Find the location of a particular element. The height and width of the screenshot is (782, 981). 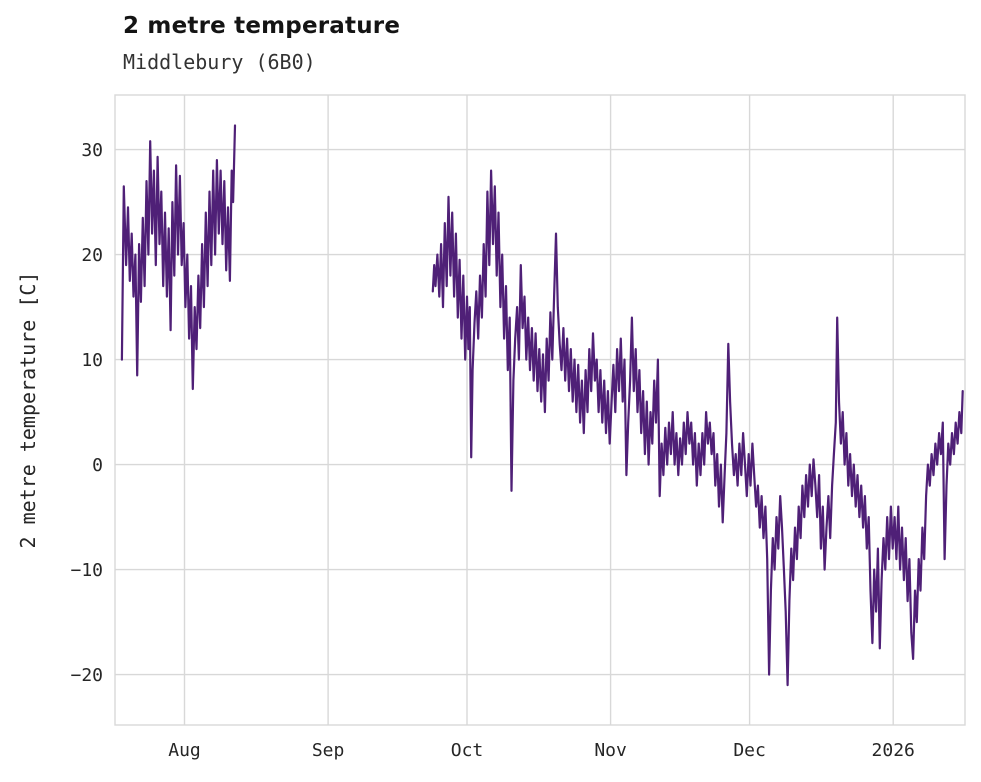

y-tick-label: 20 is located at coordinates (92, 255).